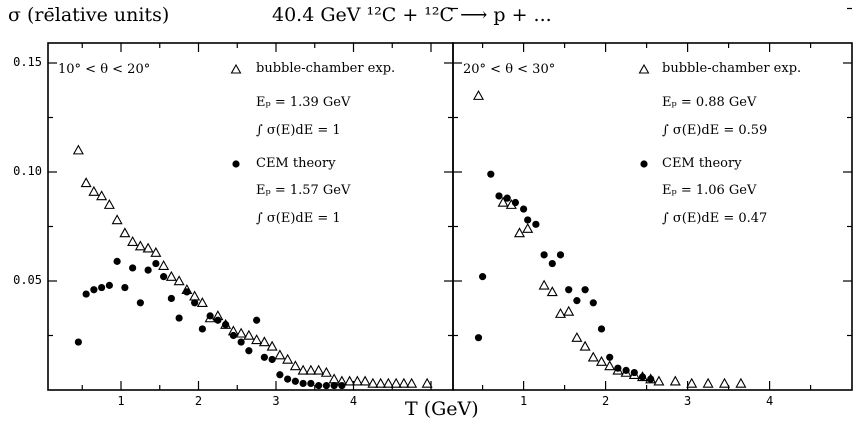 Image resolution: width=866 pixels, height=427 pixels. What do you see at coordinates (715, 218) in the screenshot?
I see `legend-theory-integral: ∫ σ(E)dE = 0.47` at bounding box center [715, 218].